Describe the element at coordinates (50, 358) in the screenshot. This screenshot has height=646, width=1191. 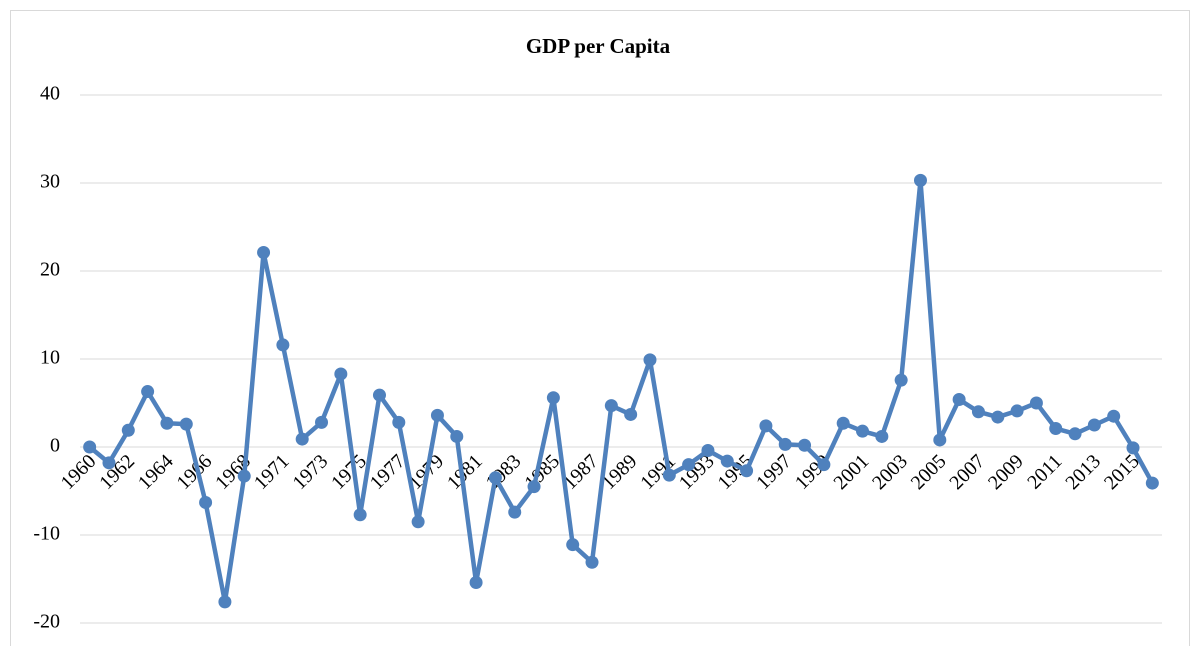
I see `y-tick-label: 10` at that location.